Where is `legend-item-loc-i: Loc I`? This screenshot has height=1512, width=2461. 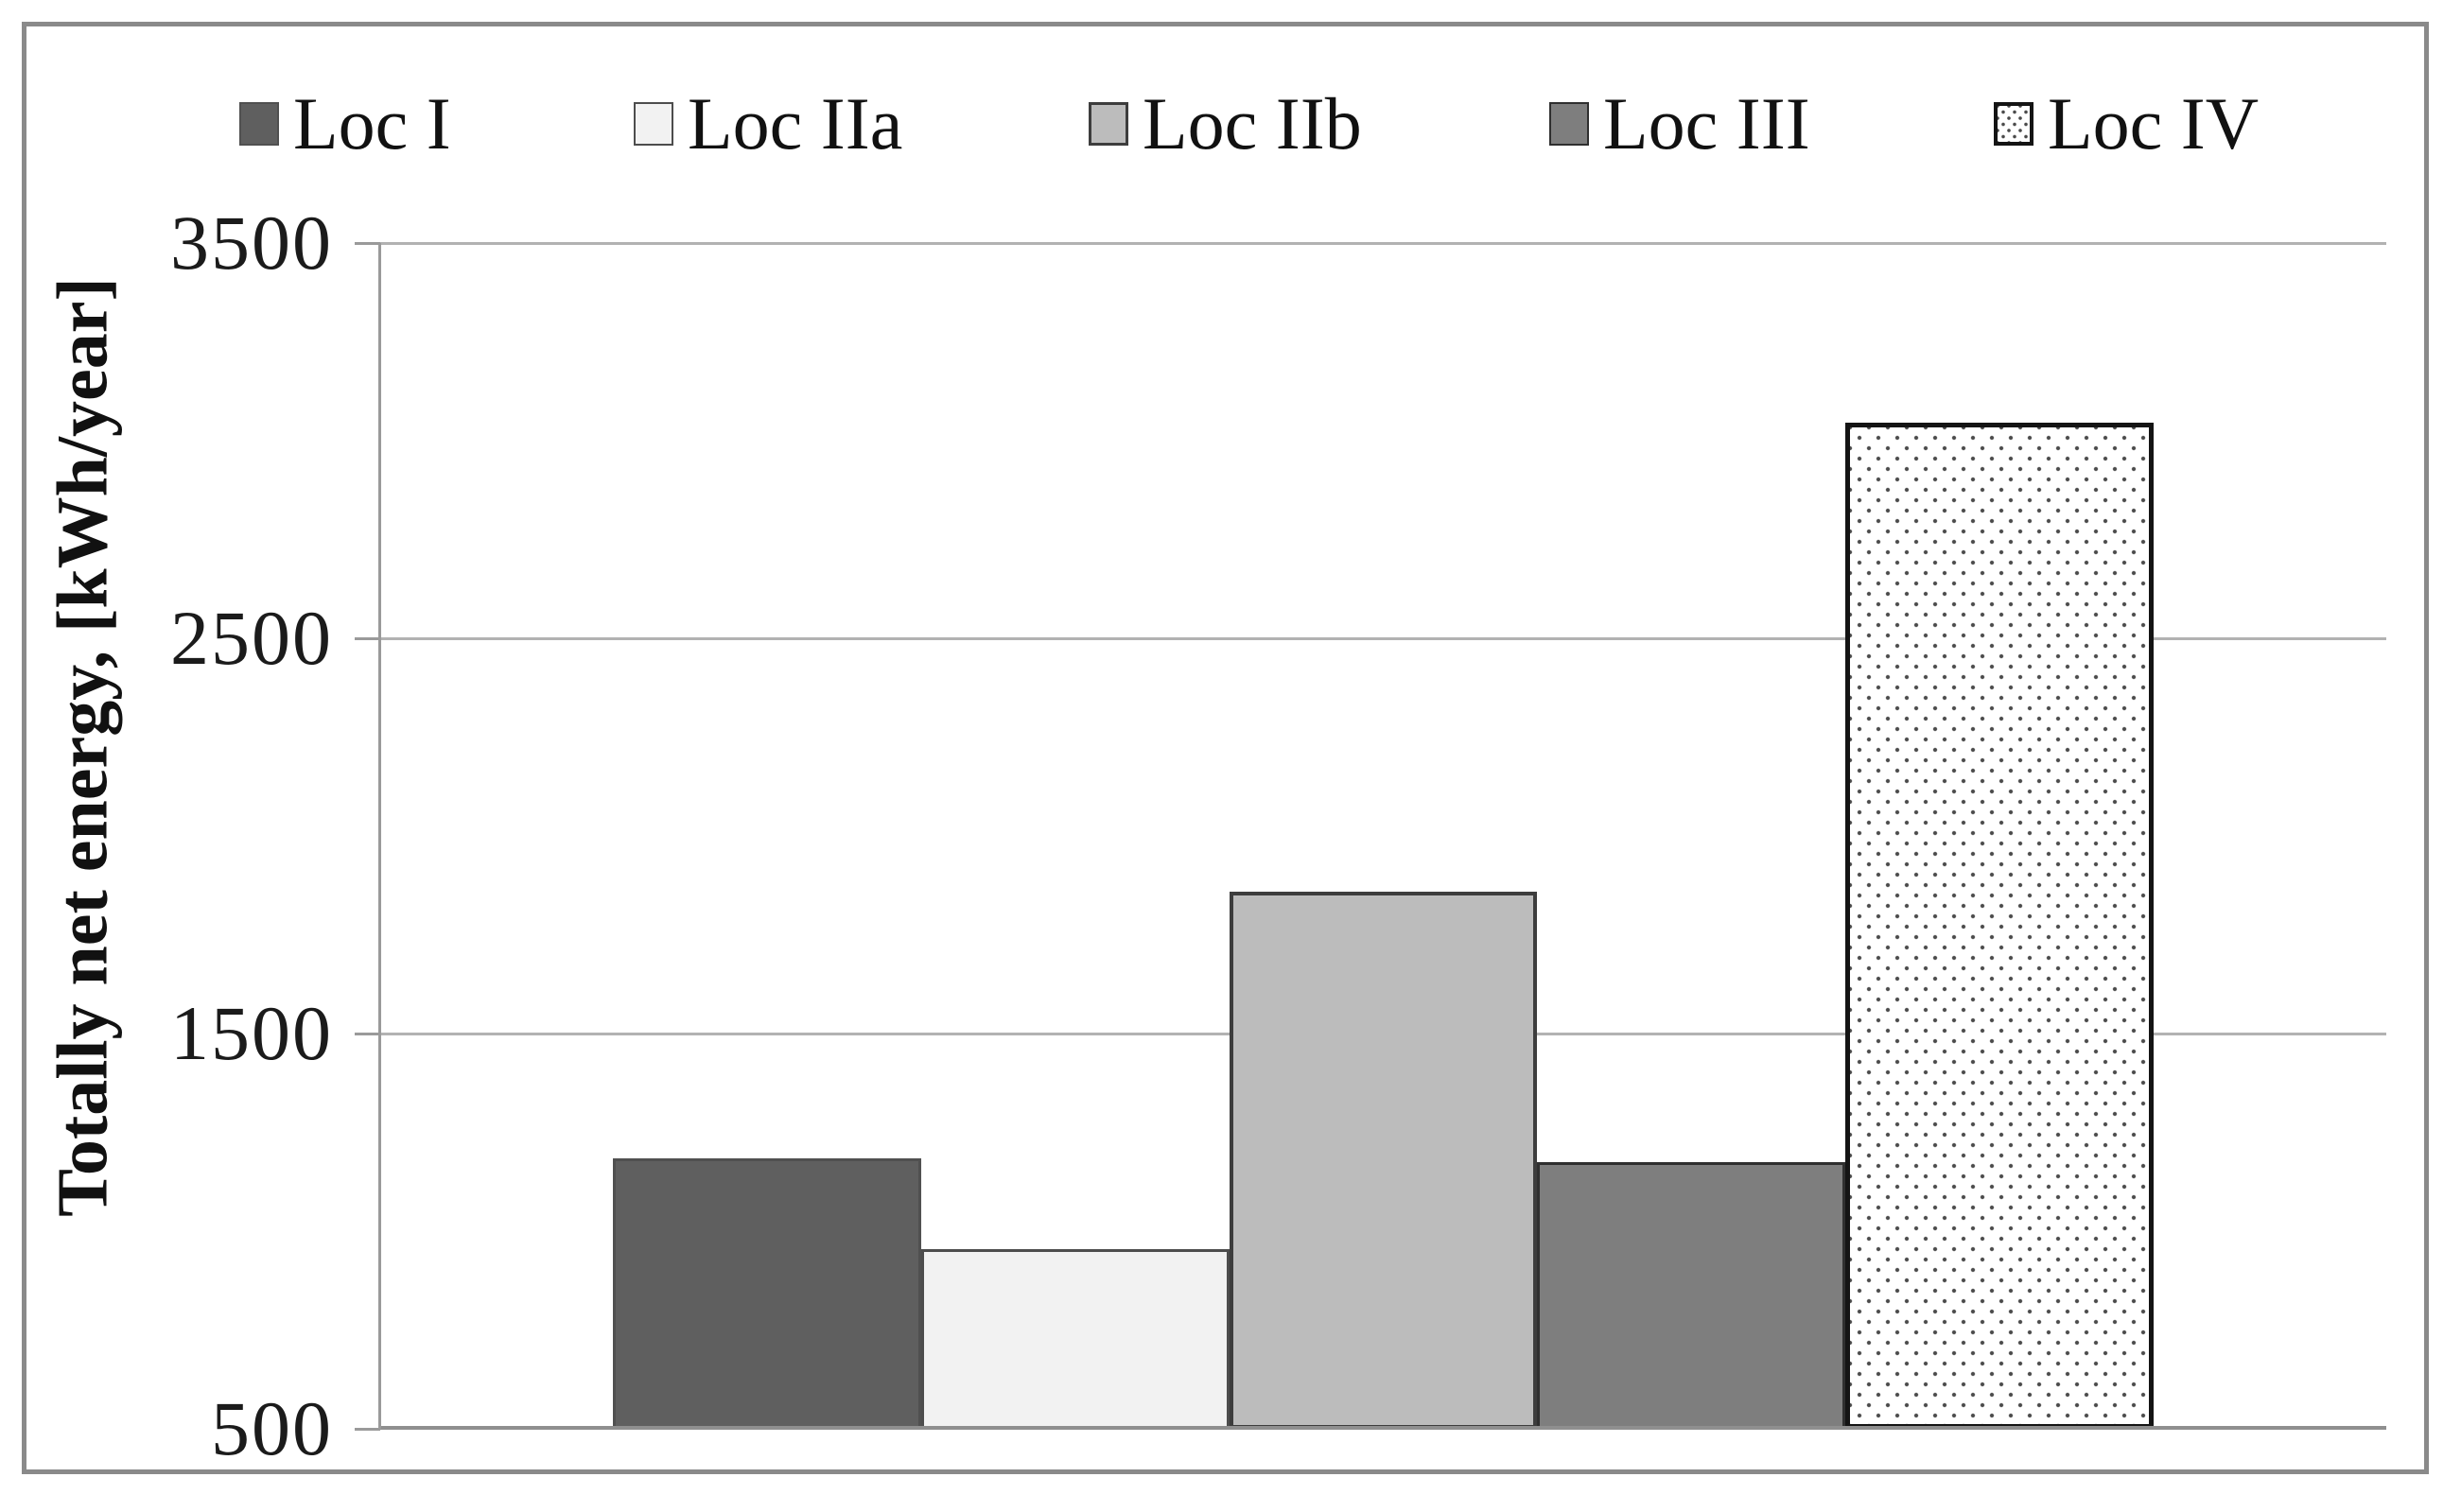
legend-item-loc-i: Loc I is located at coordinates (345, 123).